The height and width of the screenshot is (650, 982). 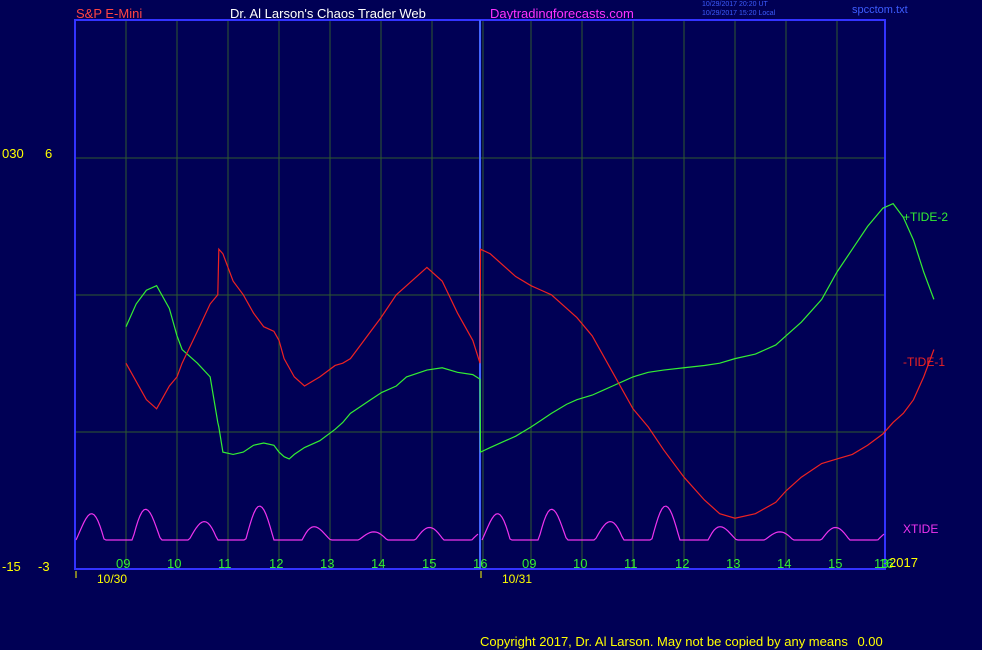 I want to click on chart-title: Dr. Al Larson's Chaos Trader Web, so click(x=328, y=13).